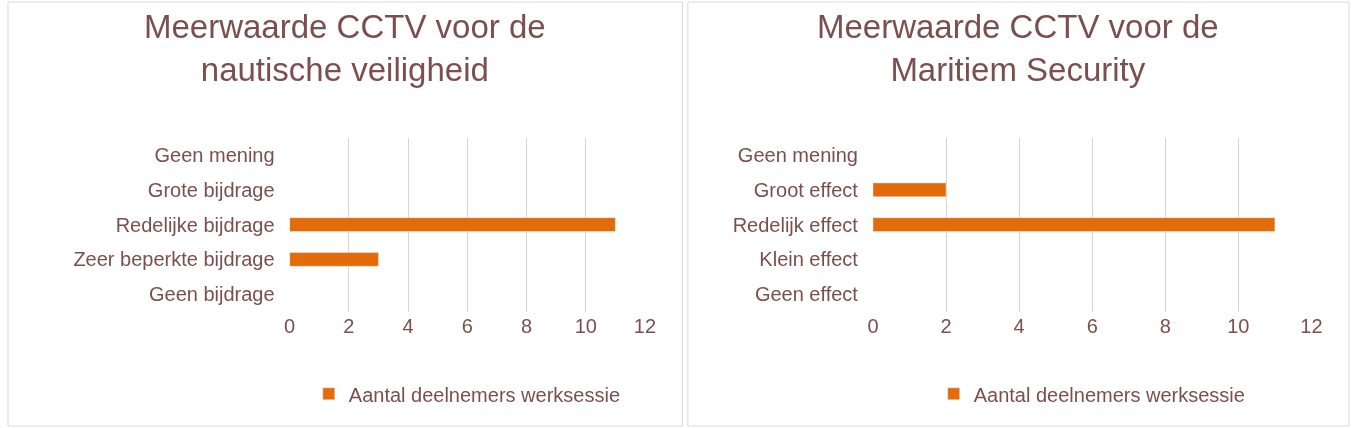  Describe the element at coordinates (211, 294) in the screenshot. I see `y-tick-label: Geen bijdrage` at that location.